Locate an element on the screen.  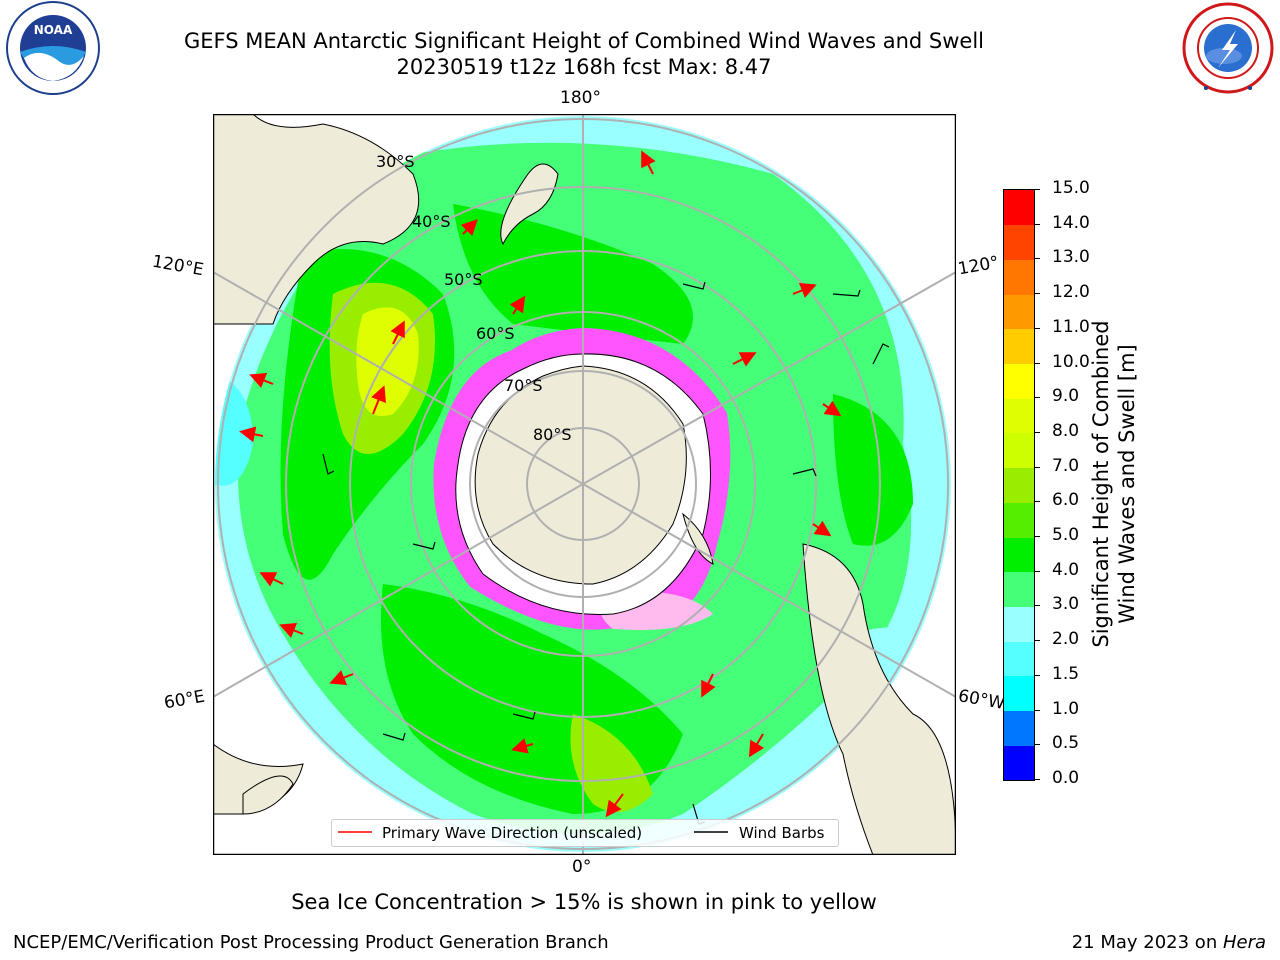
wind-barbs-legend-label: Wind Barbs is located at coordinates (782, 833).